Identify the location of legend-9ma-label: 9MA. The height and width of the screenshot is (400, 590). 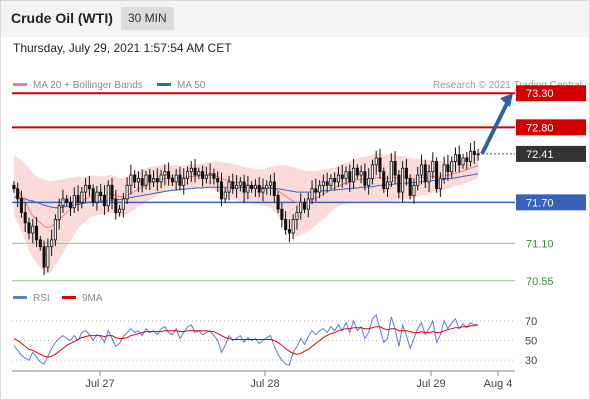
(92, 298).